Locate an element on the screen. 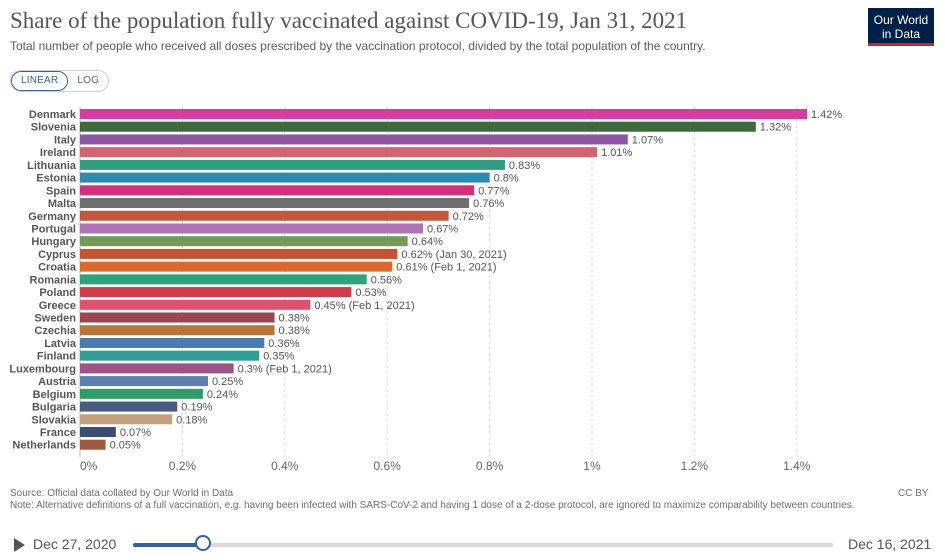 Image resolution: width=945 pixels, height=560 pixels. category-label: Latvia is located at coordinates (60, 344).